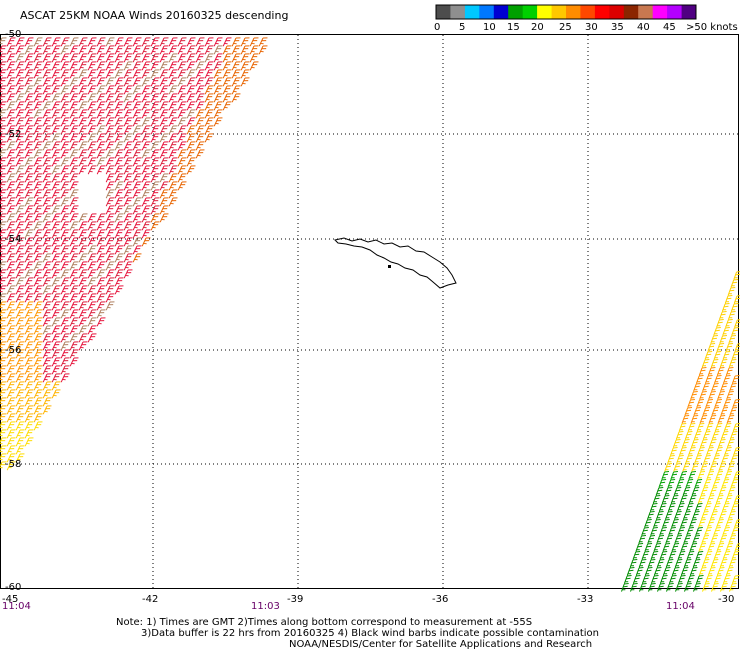 The width and height of the screenshot is (740, 650). I want to click on speed-legend-bar, so click(566, 12).